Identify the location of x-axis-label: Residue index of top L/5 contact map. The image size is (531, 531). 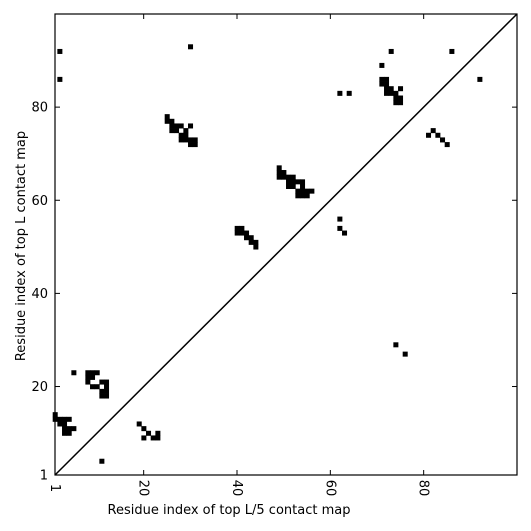
(229, 510).